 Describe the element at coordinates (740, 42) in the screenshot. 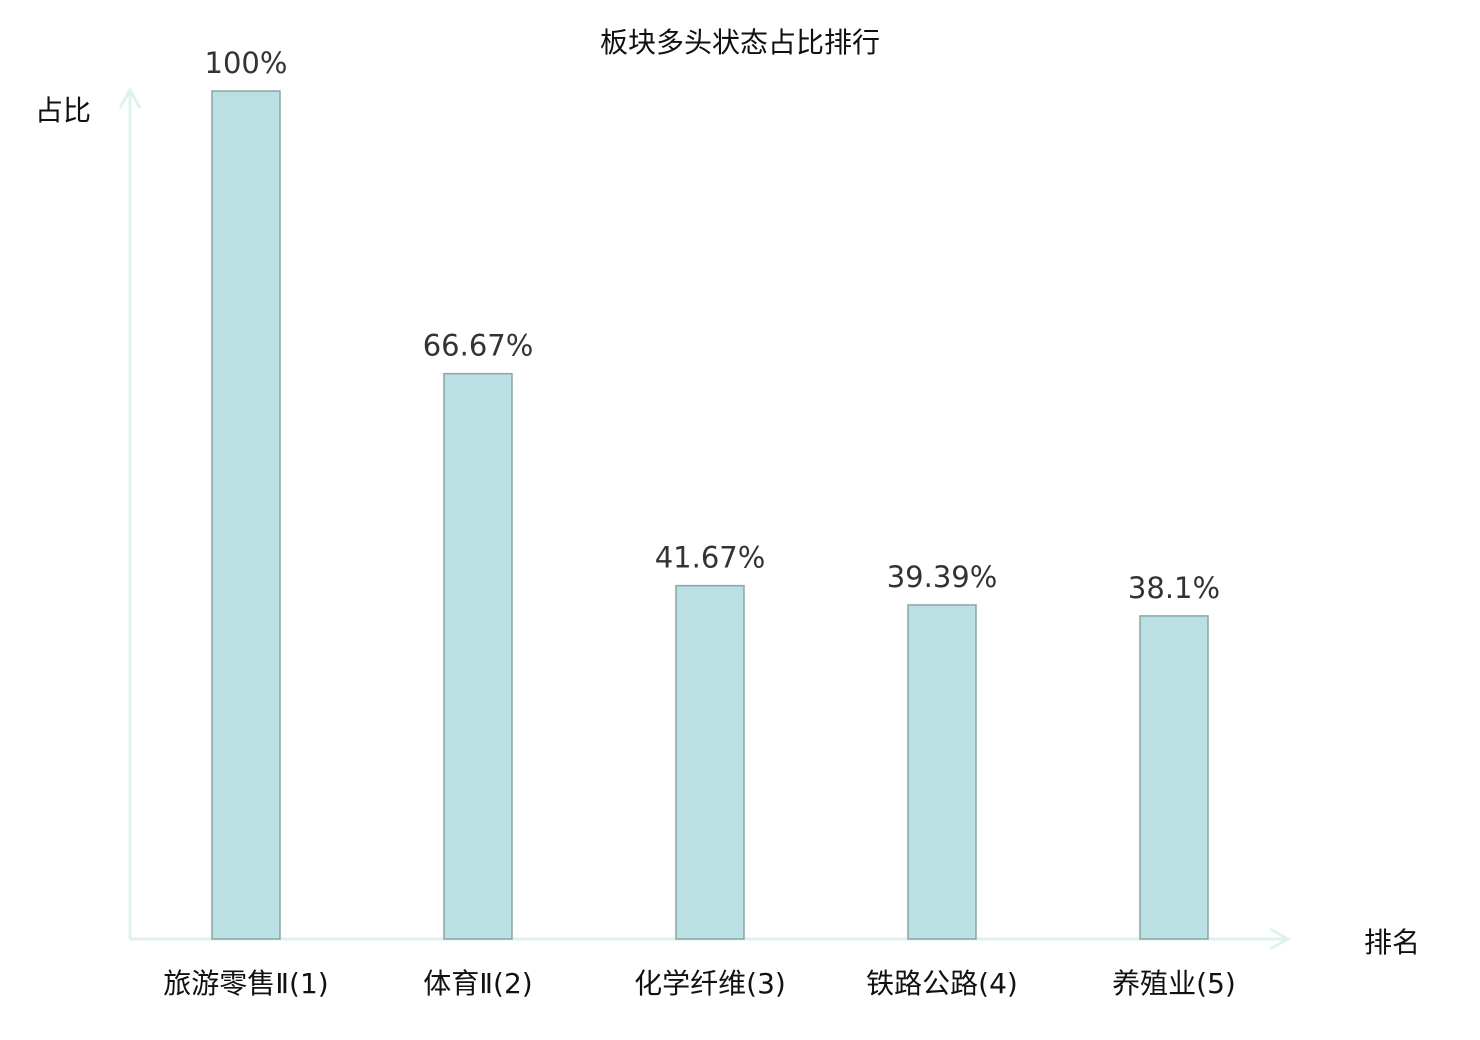

I see `chart-title: 板块多头状态占比排行` at that location.